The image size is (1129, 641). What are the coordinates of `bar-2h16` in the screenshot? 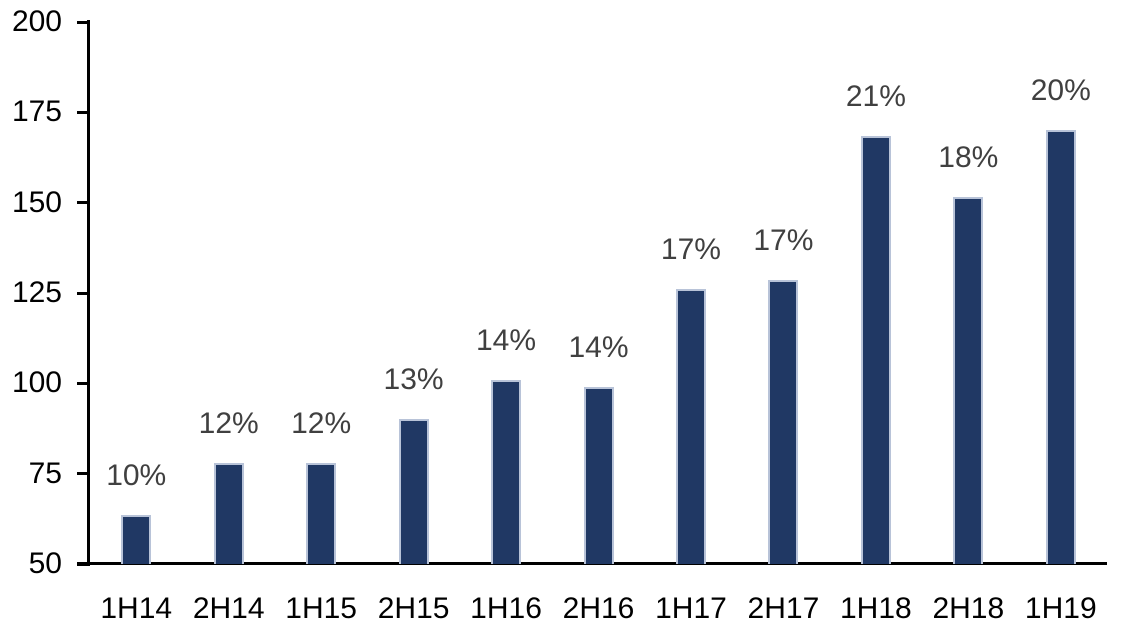 It's located at (598, 475).